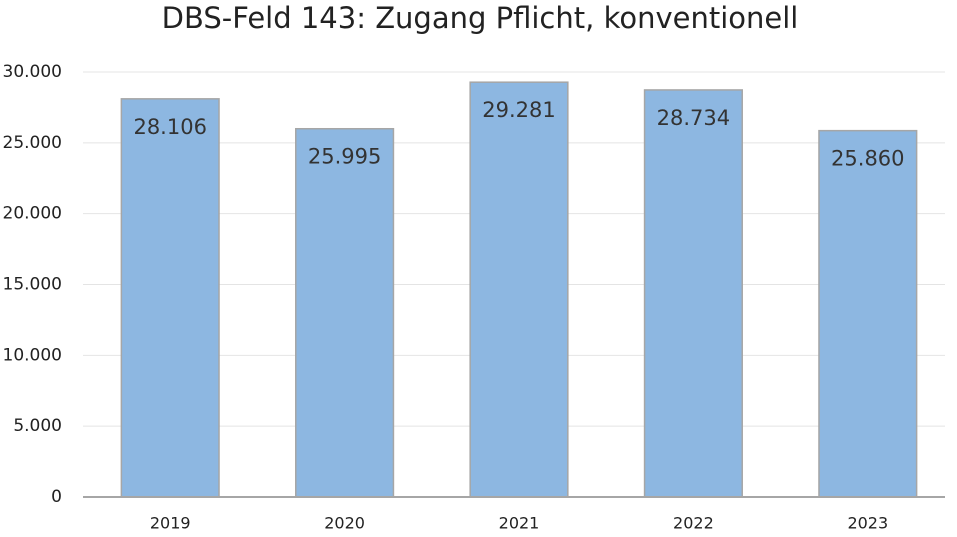 This screenshot has width=957, height=537. I want to click on y-tick-label: 0, so click(56, 497).